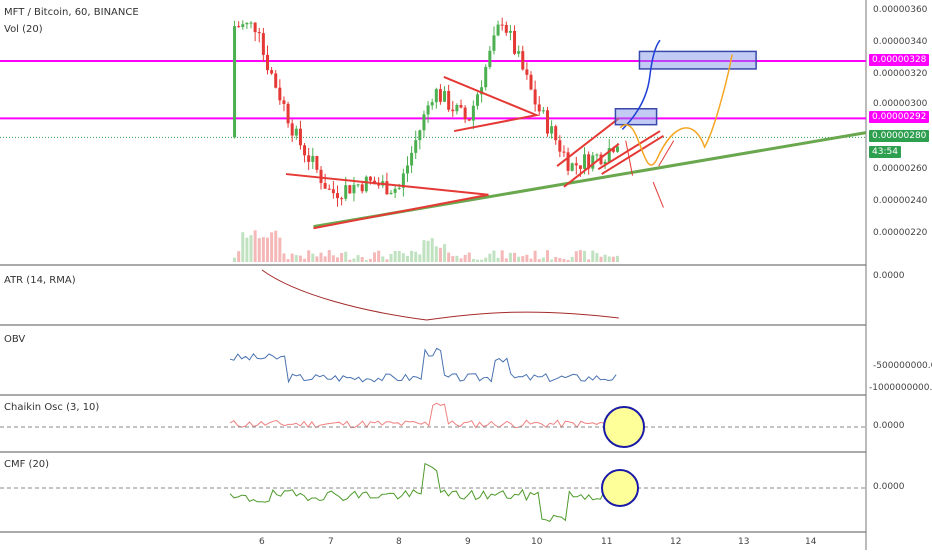 This screenshot has width=932, height=555. Describe the element at coordinates (423, 492) in the screenshot. I see `cmf-line` at that location.